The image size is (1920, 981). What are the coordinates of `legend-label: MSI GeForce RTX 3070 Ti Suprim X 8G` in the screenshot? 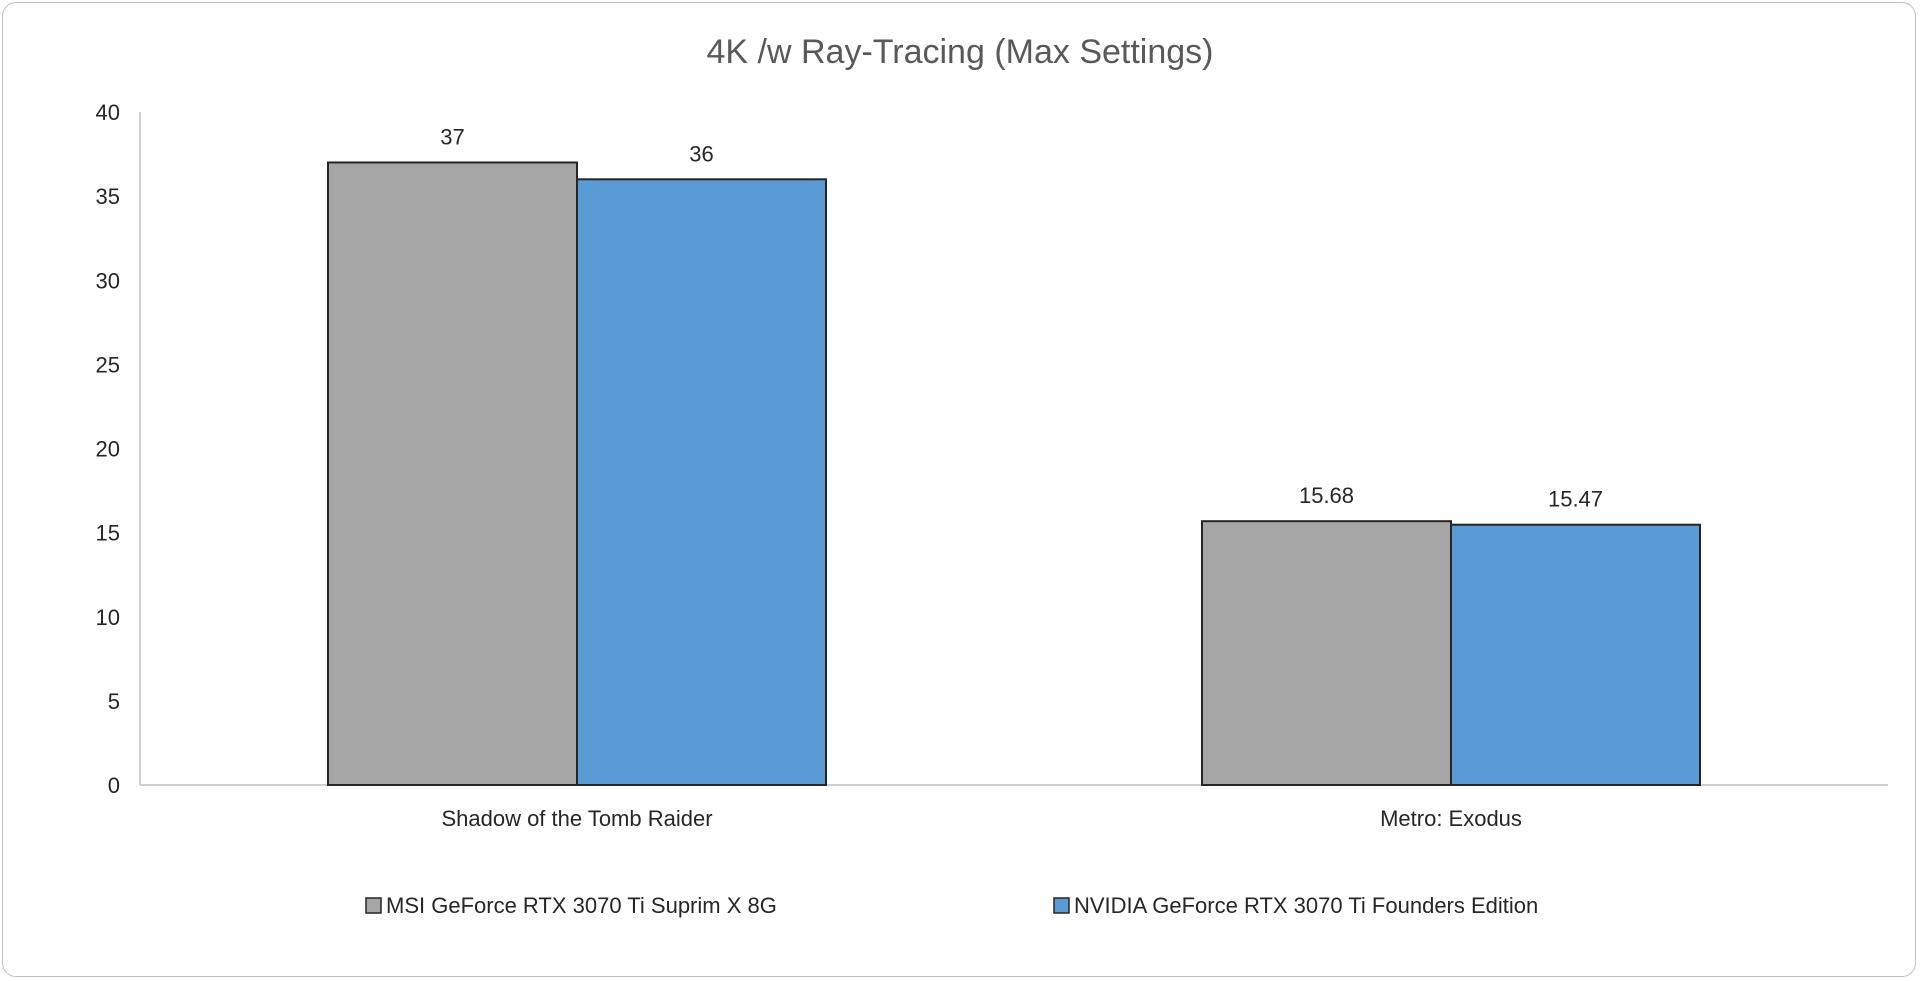 It's located at (581, 905).